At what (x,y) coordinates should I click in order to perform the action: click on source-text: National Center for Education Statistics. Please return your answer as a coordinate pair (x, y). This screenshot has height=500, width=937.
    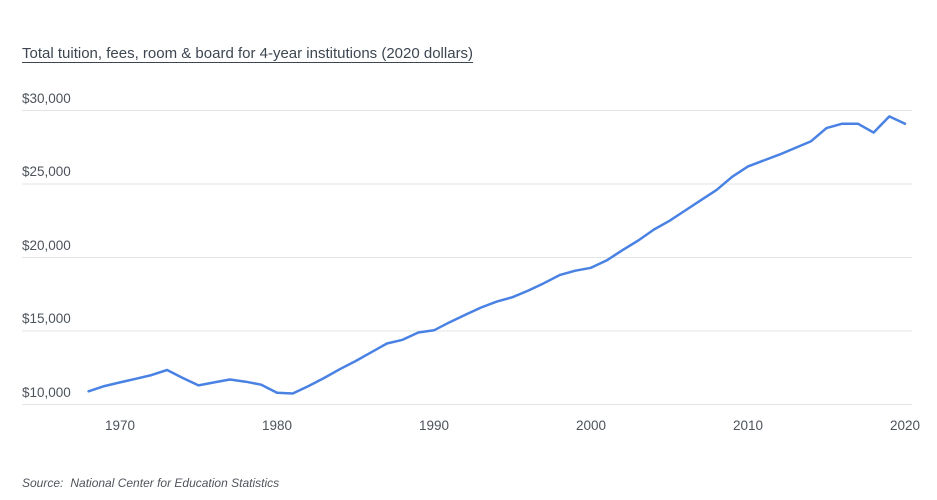
    Looking at the image, I should click on (175, 483).